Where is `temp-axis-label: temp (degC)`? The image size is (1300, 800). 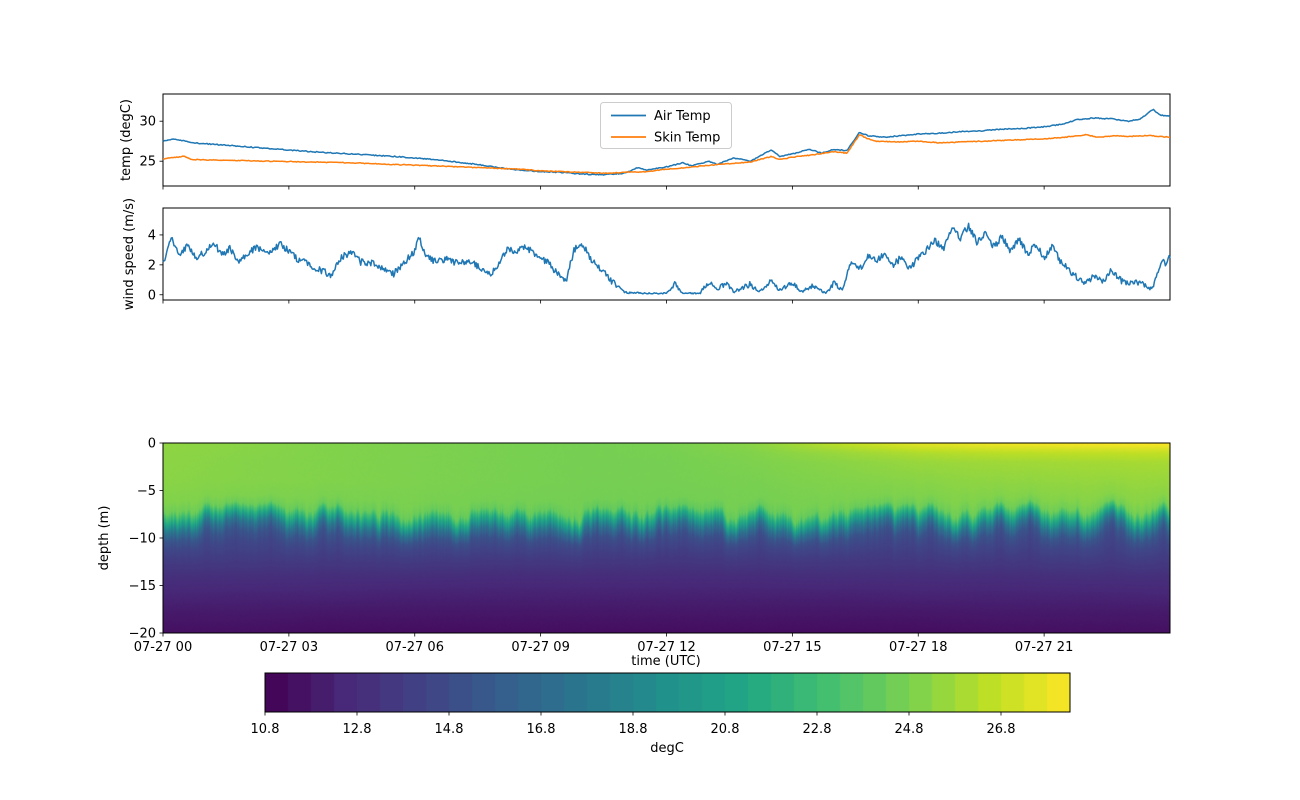
temp-axis-label: temp (degC) is located at coordinates (126, 140).